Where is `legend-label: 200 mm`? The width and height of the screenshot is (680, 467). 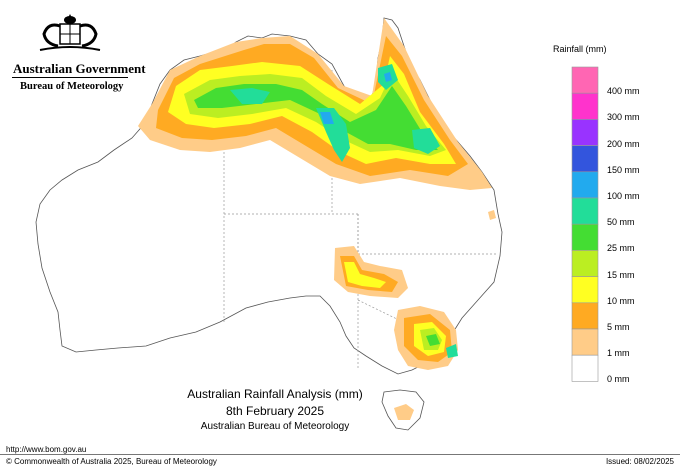 legend-label: 200 mm is located at coordinates (623, 143).